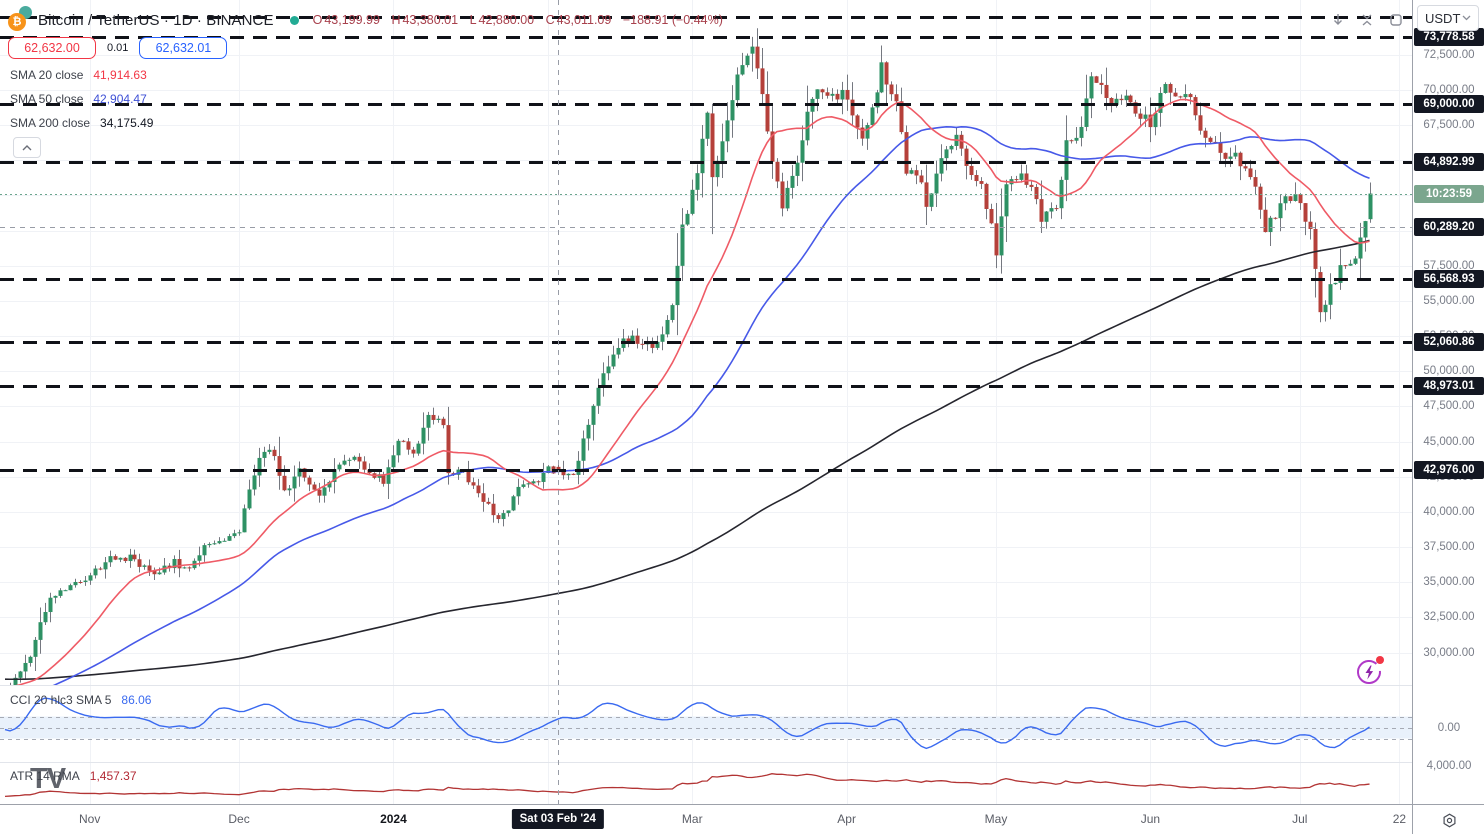 Image resolution: width=1484 pixels, height=834 pixels. I want to click on open-value: 43,199.99, so click(352, 20).